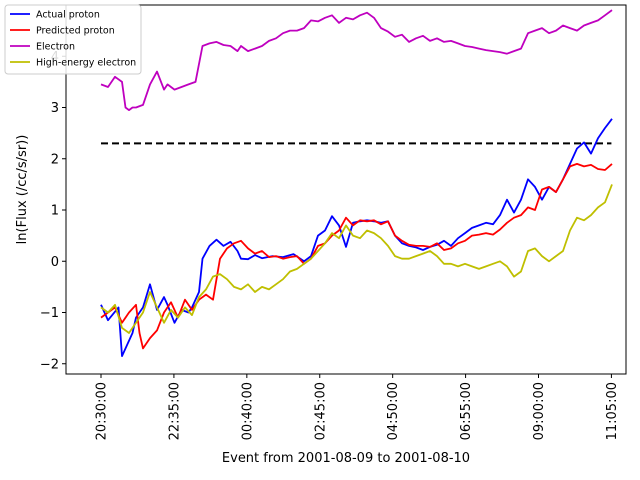  Describe the element at coordinates (49, 313) in the screenshot. I see `y-tick-label: −1` at that location.